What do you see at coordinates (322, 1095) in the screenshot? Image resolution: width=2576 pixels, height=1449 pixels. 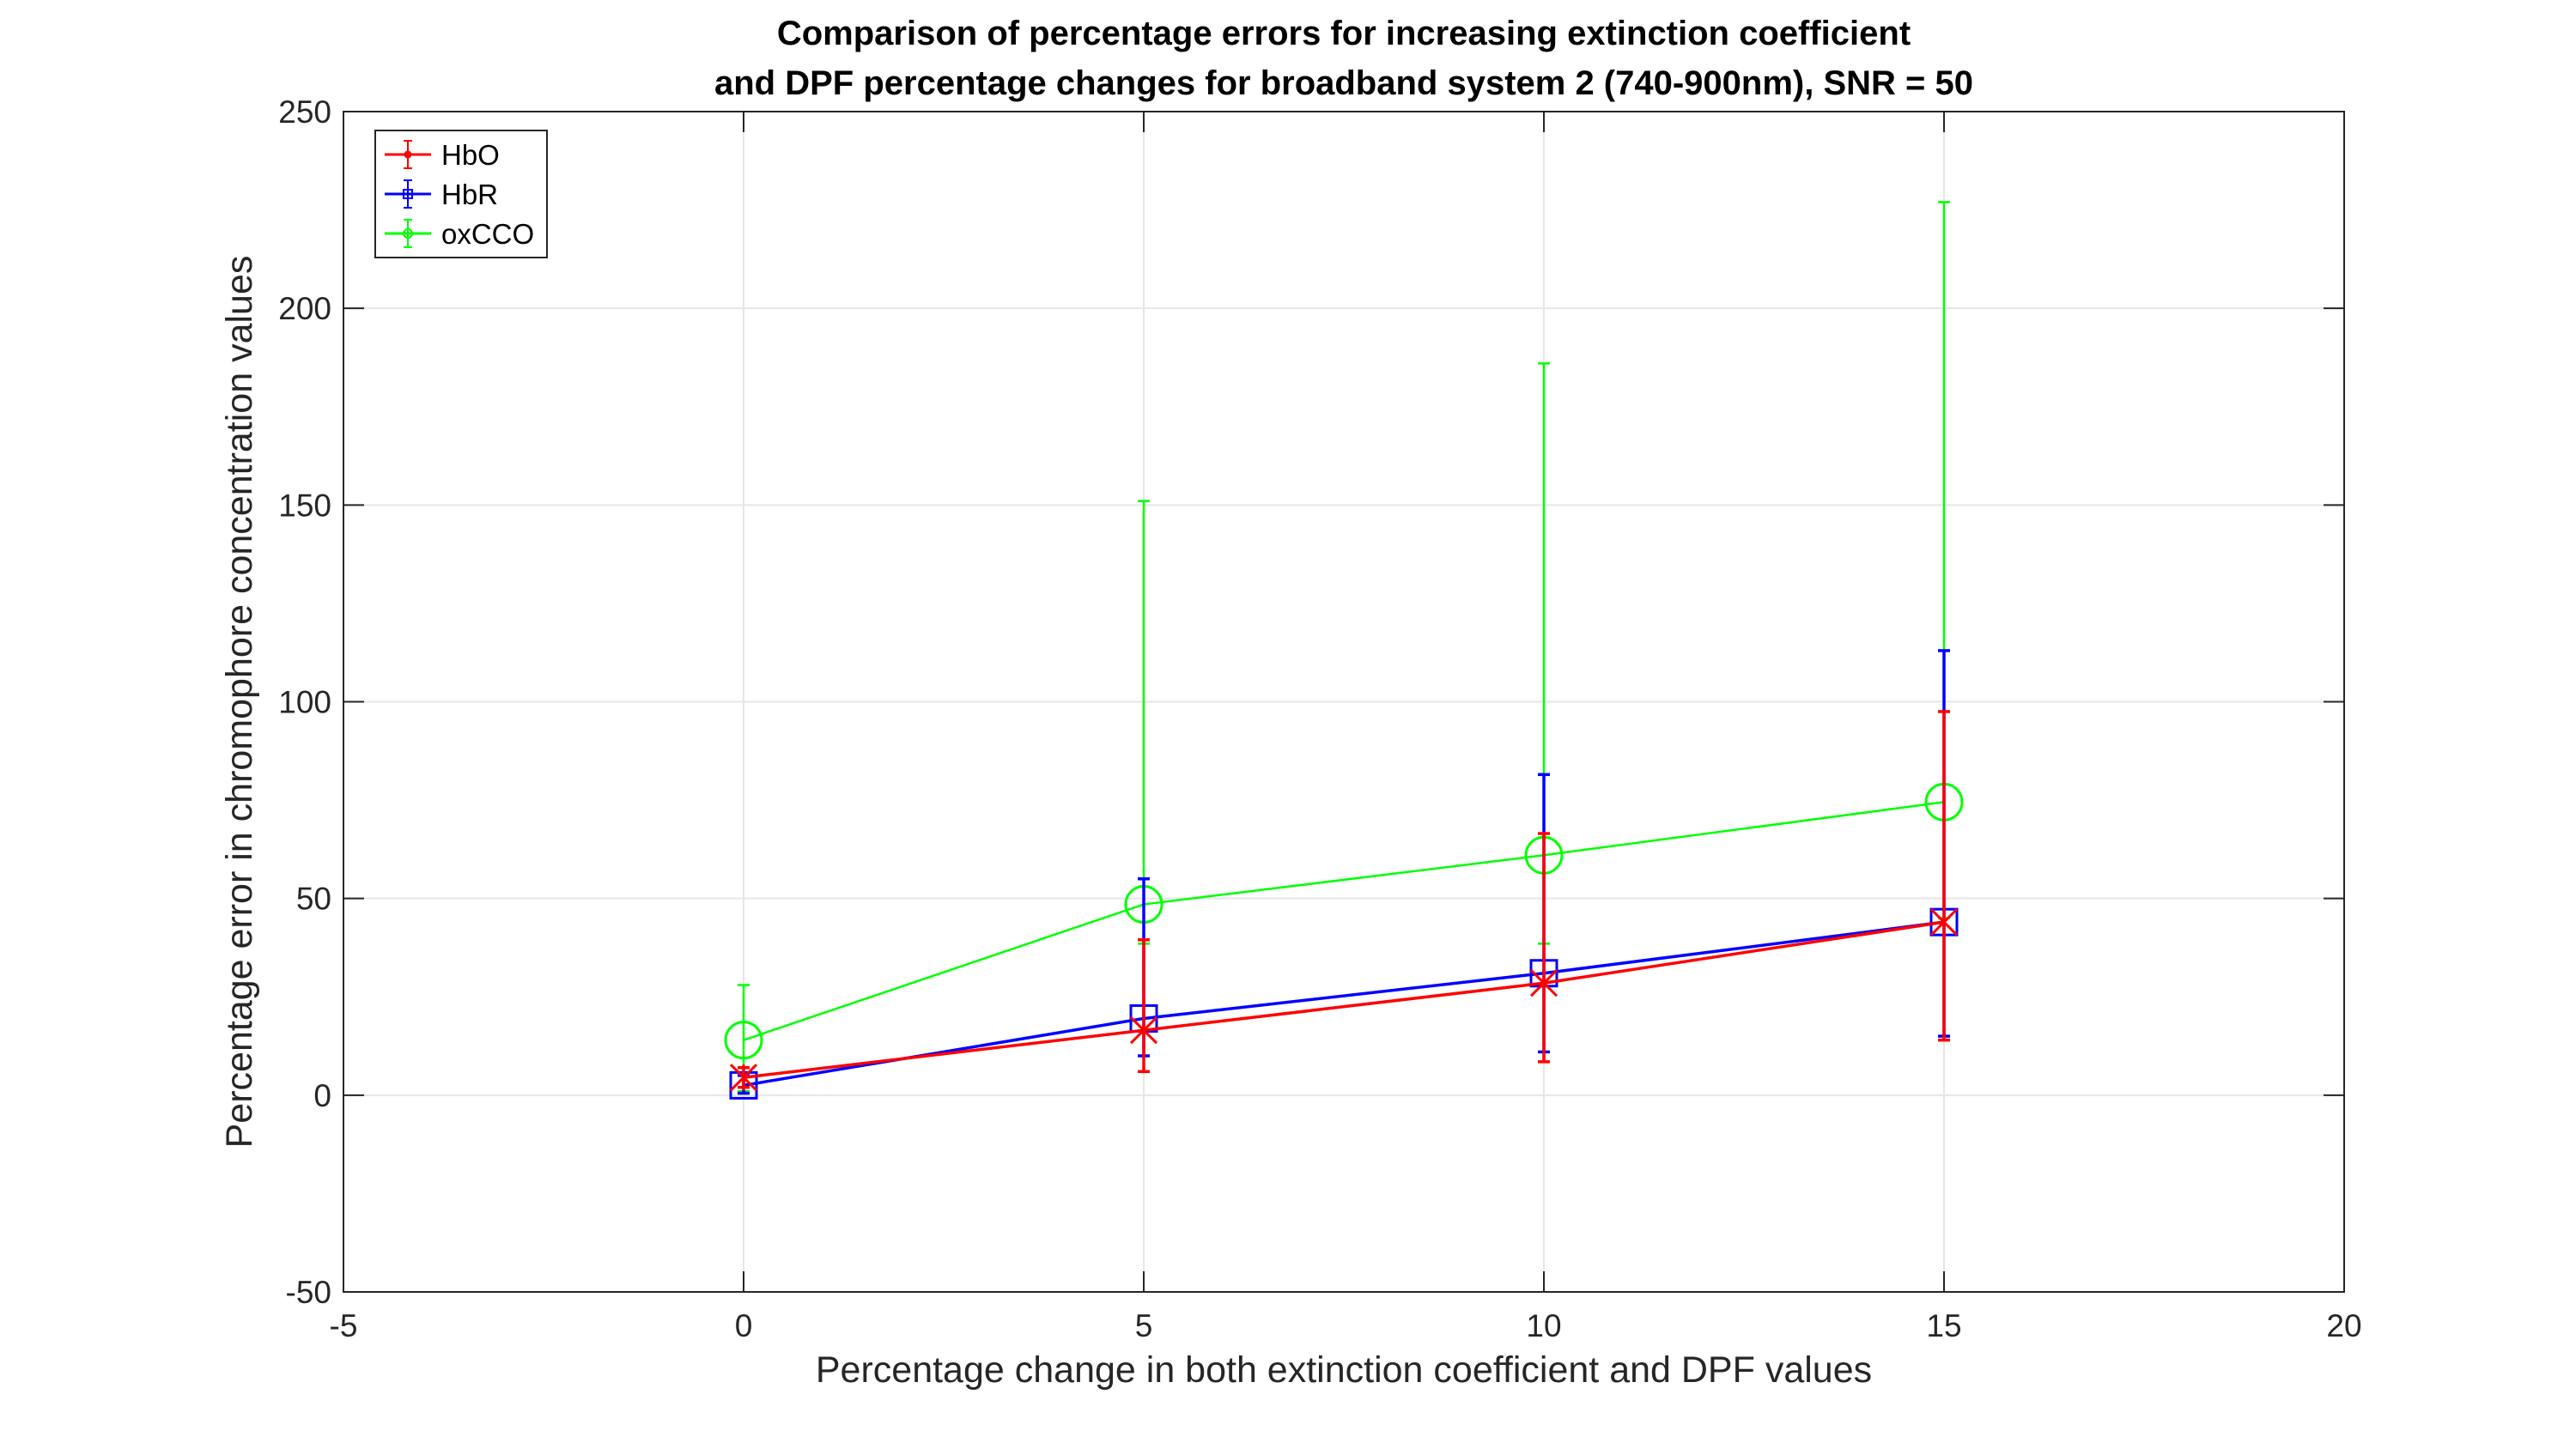 I see `y-tick-label: 0` at bounding box center [322, 1095].